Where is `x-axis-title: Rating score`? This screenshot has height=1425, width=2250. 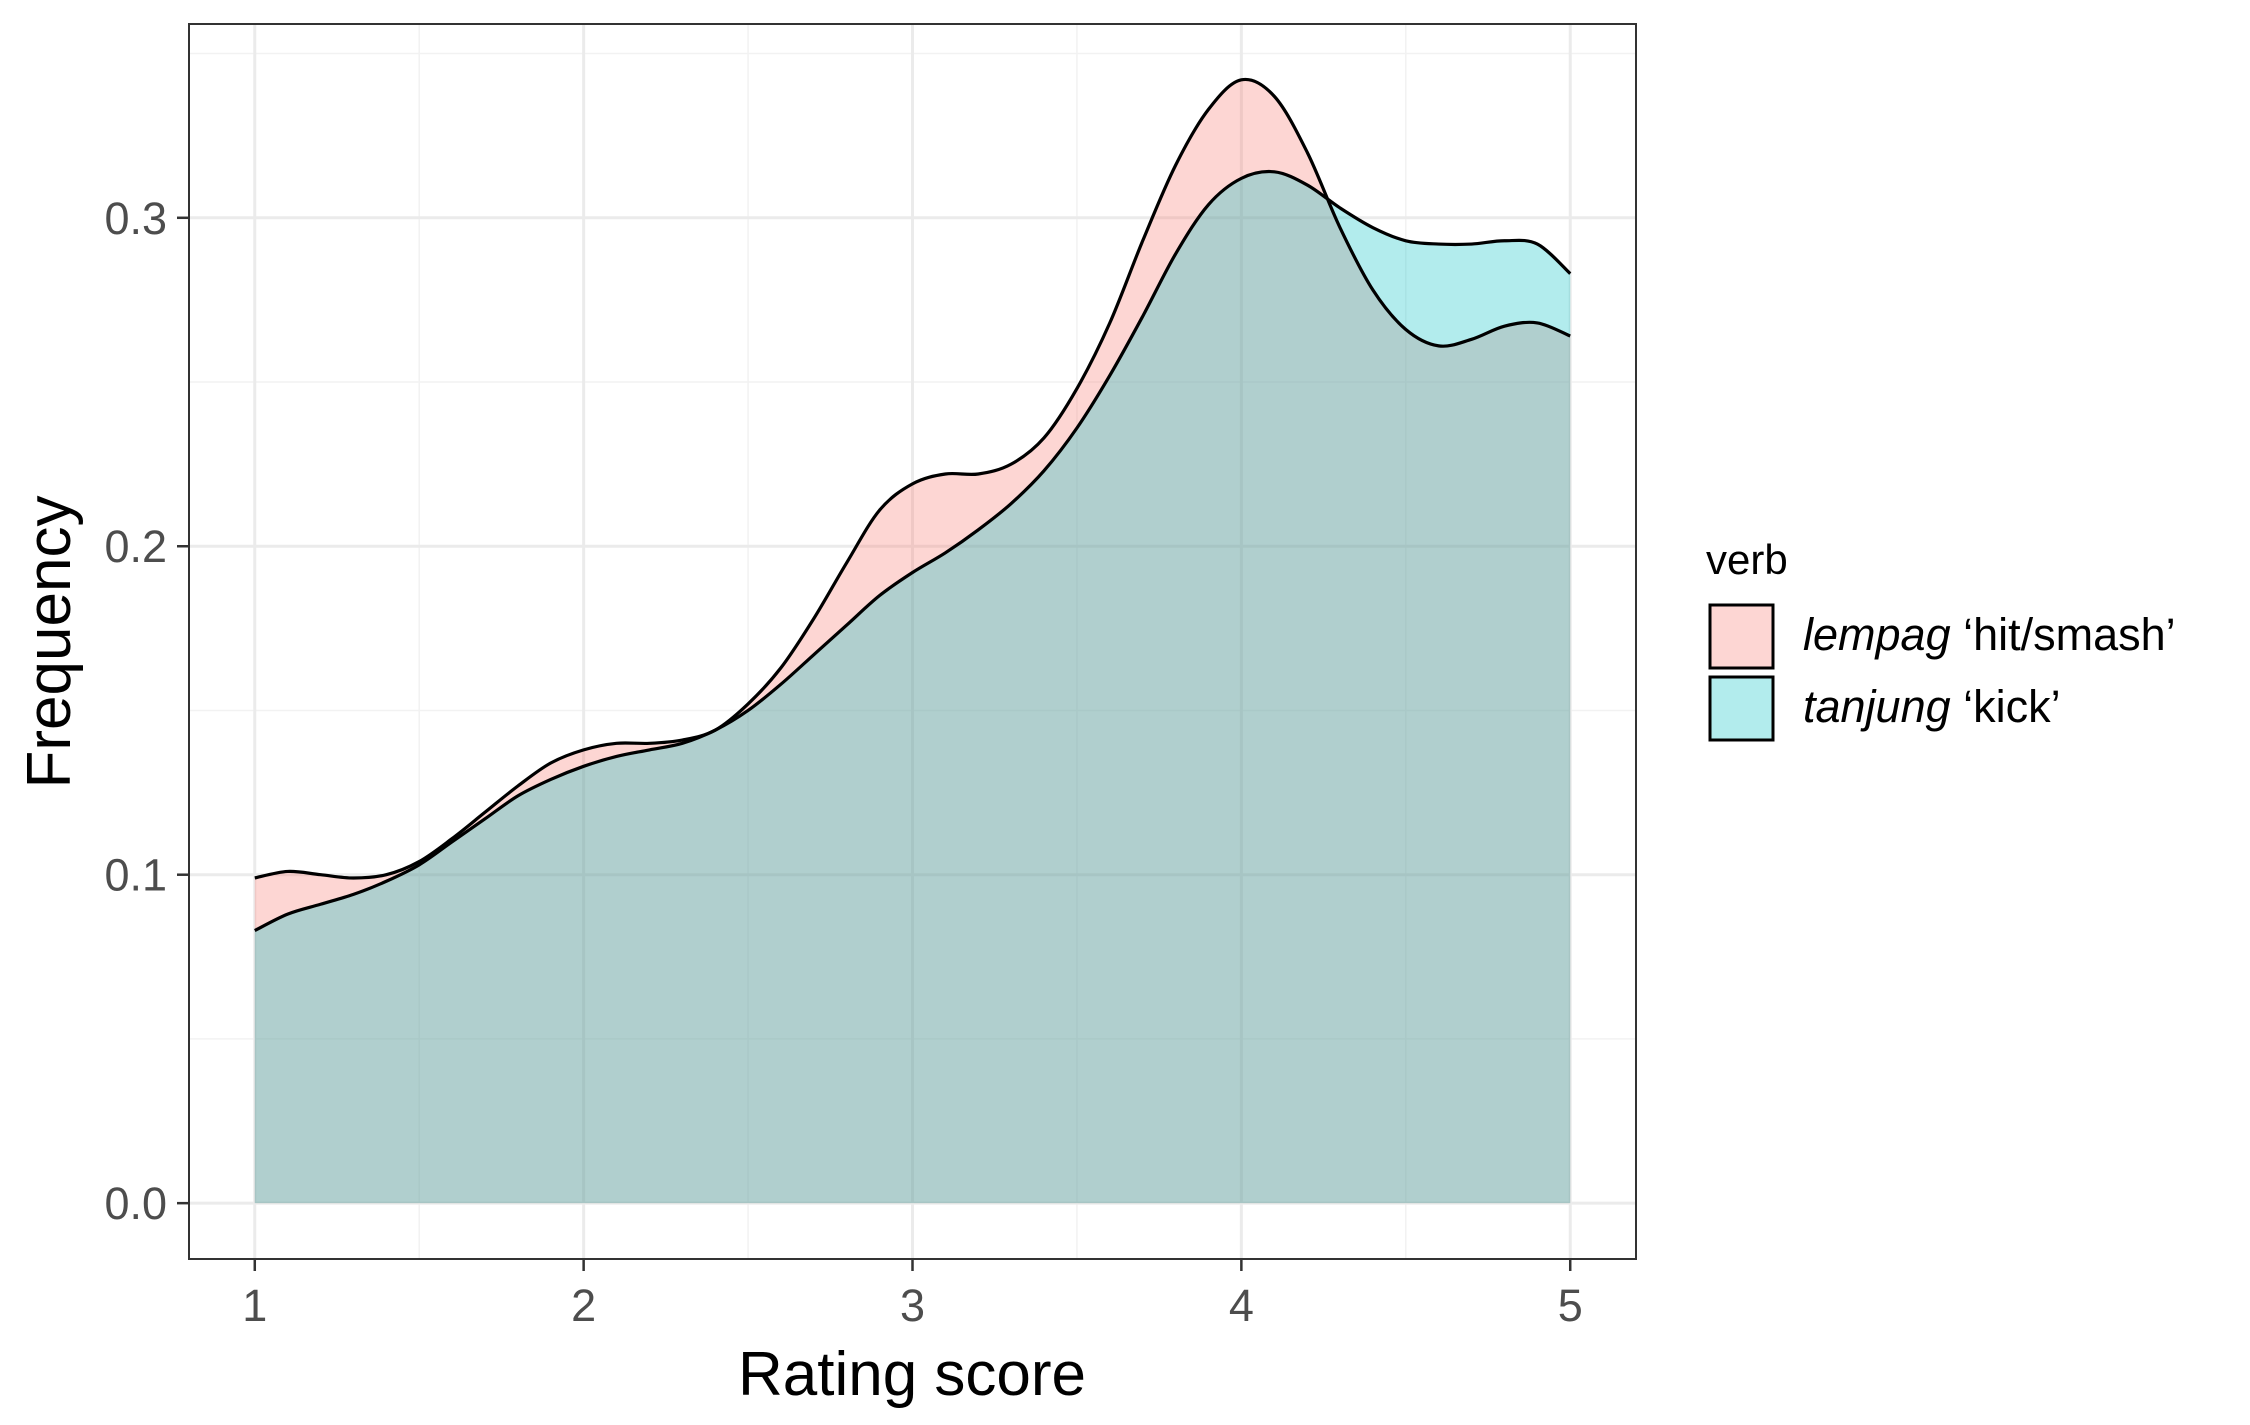 x-axis-title: Rating score is located at coordinates (912, 1374).